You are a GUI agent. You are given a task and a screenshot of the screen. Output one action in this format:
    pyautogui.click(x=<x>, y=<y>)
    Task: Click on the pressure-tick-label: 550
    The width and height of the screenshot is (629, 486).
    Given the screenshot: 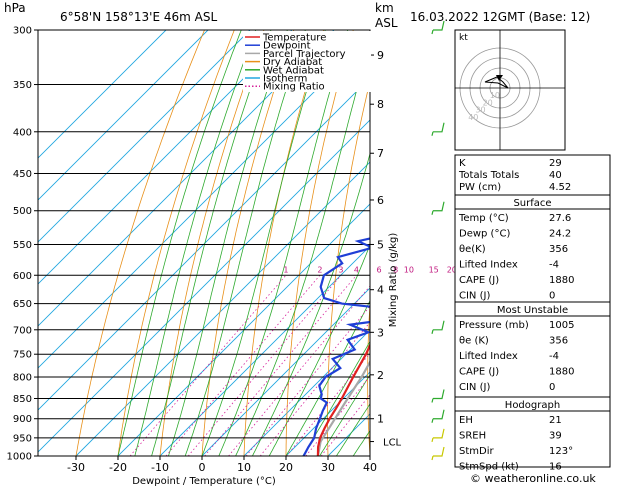 What is the action you would take?
    pyautogui.click(x=22, y=245)
    